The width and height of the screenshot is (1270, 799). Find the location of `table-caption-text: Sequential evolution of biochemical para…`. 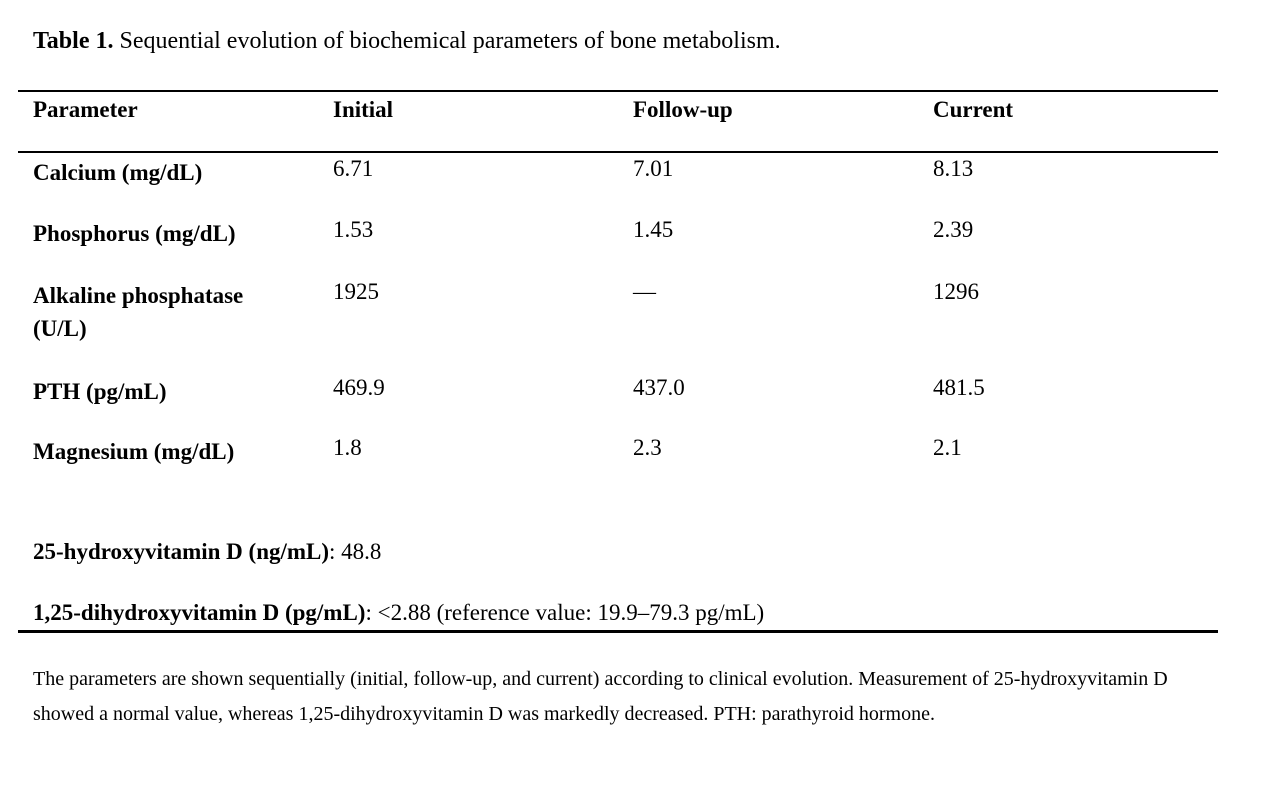

table-caption-text: Sequential evolution of biochemical para… is located at coordinates (447, 41).